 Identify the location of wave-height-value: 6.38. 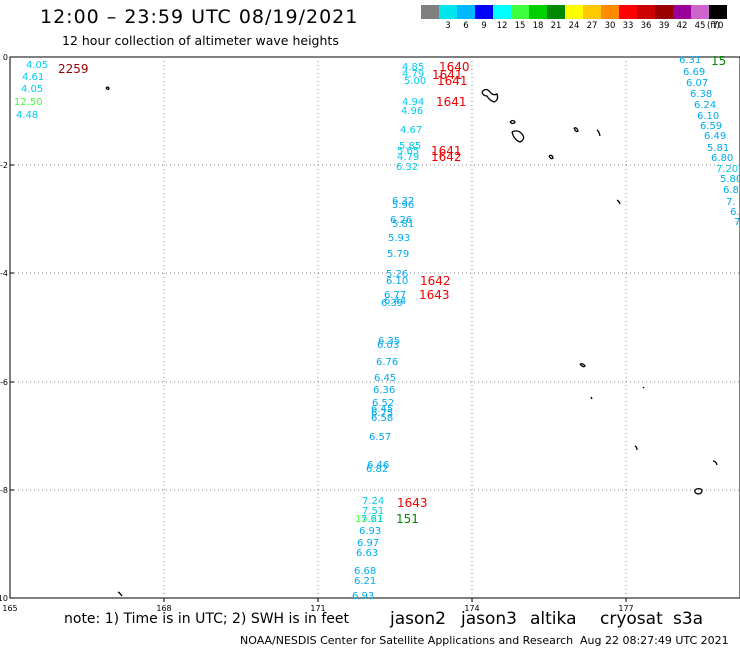
(701, 94).